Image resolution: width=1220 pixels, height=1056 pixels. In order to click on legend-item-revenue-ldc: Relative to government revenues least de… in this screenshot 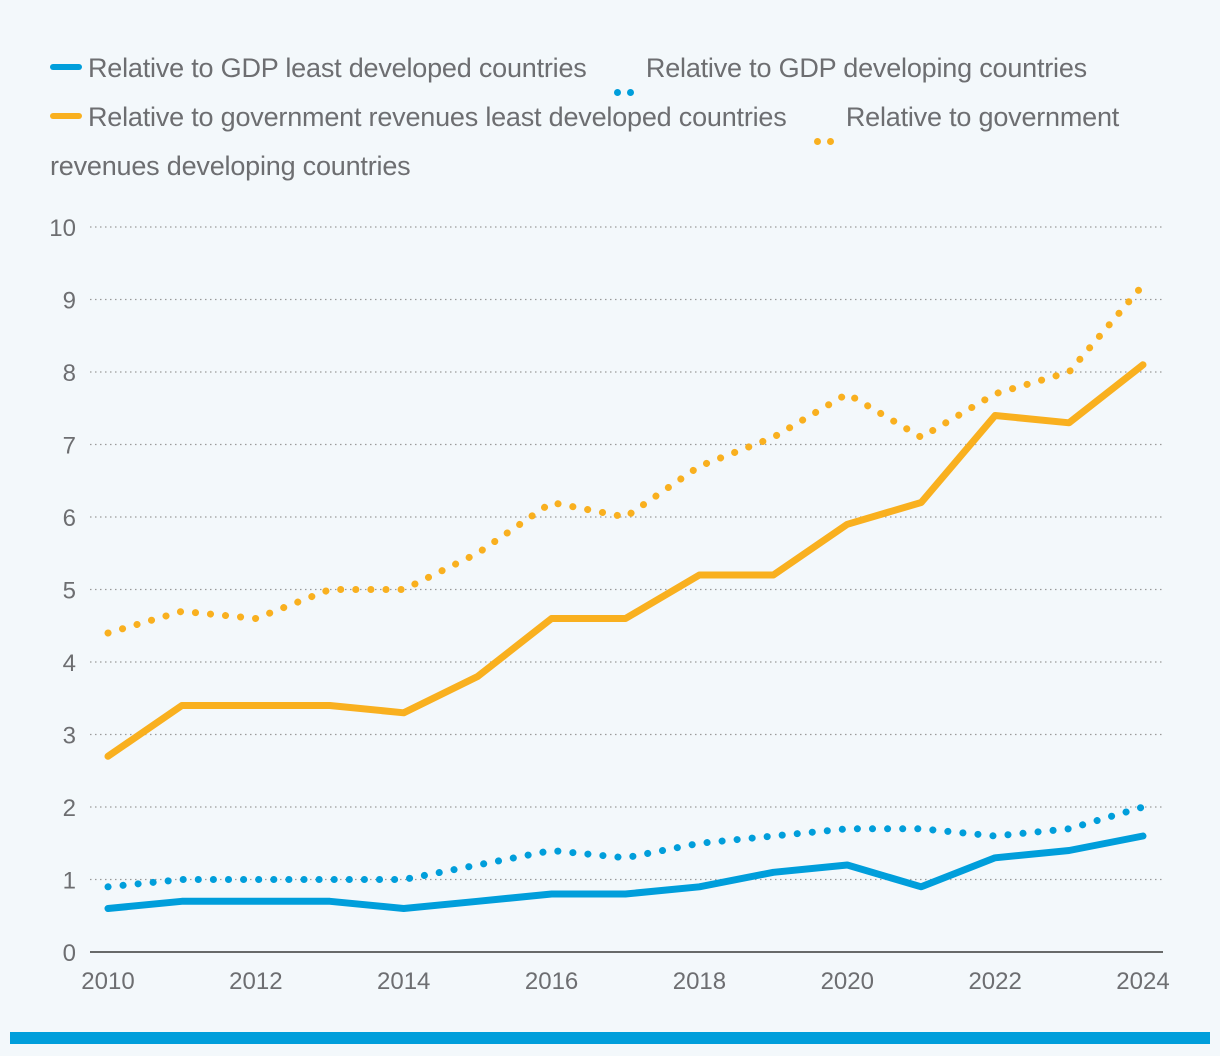, I will do `click(418, 117)`.